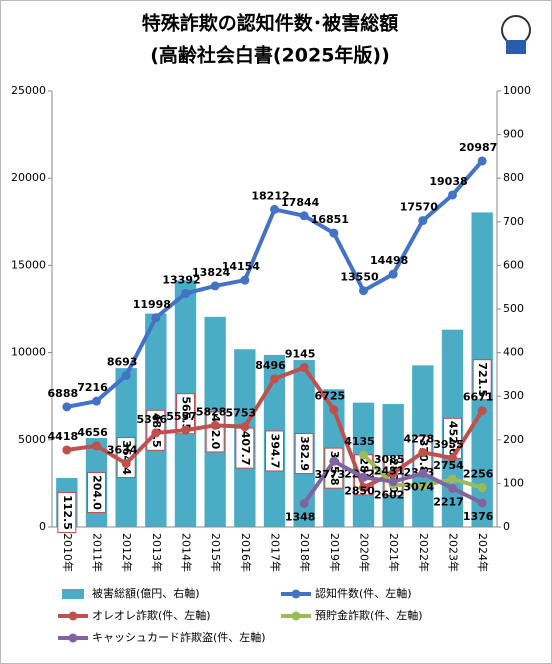 Image resolution: width=552 pixels, height=664 pixels. I want to click on line-label: 5753, so click(241, 413).